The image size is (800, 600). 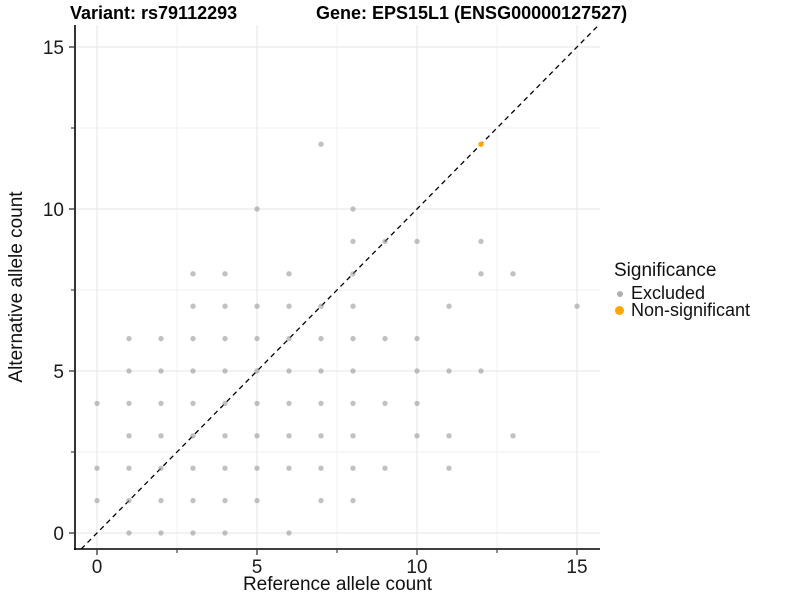 What do you see at coordinates (472, 13) in the screenshot?
I see `gene-title: Gene: EPS15L1 (ENSG00000127527)` at bounding box center [472, 13].